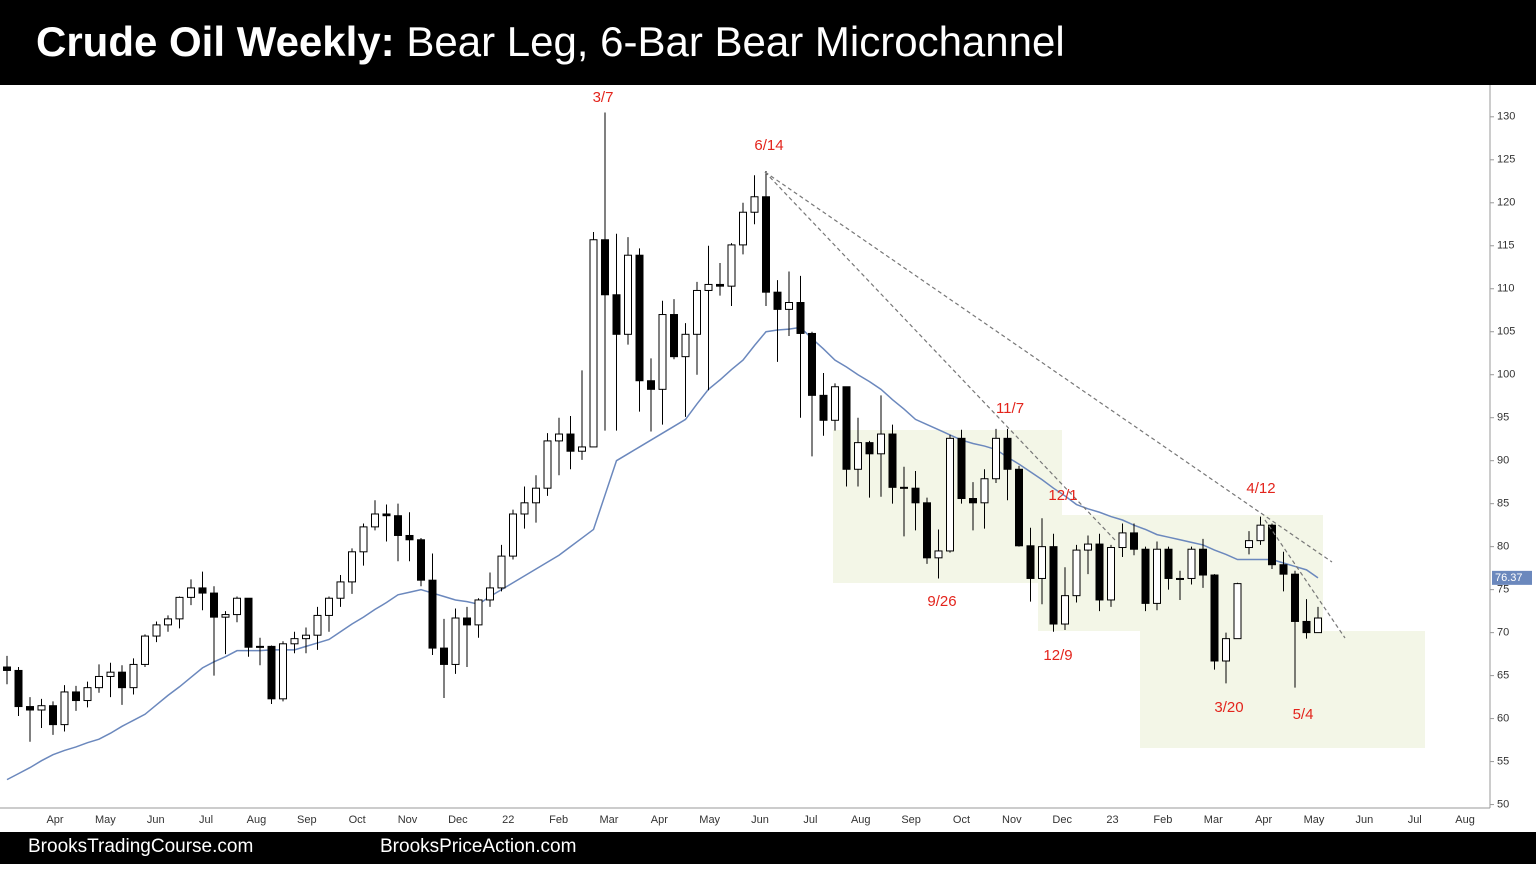 This screenshot has width=1536, height=869. Describe the element at coordinates (1503, 676) in the screenshot. I see `y-tick-label: 65` at that location.